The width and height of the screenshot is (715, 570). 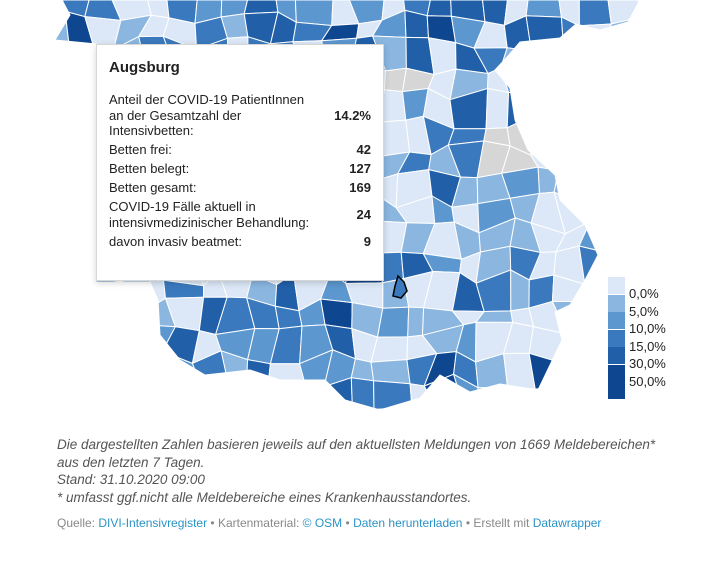 I want to click on download-data-link: Daten herunterladen, so click(x=408, y=523).